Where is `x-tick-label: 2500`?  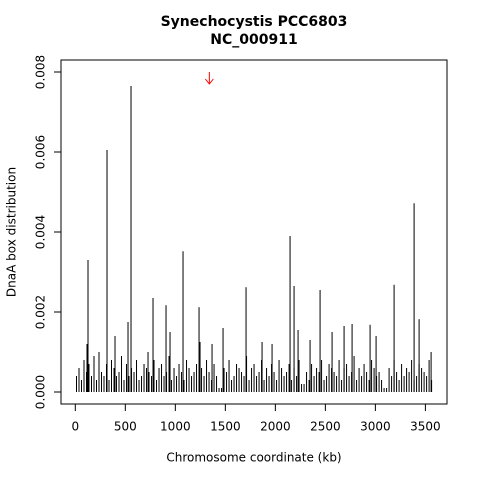
x-tick-label: 2500 is located at coordinates (325, 427).